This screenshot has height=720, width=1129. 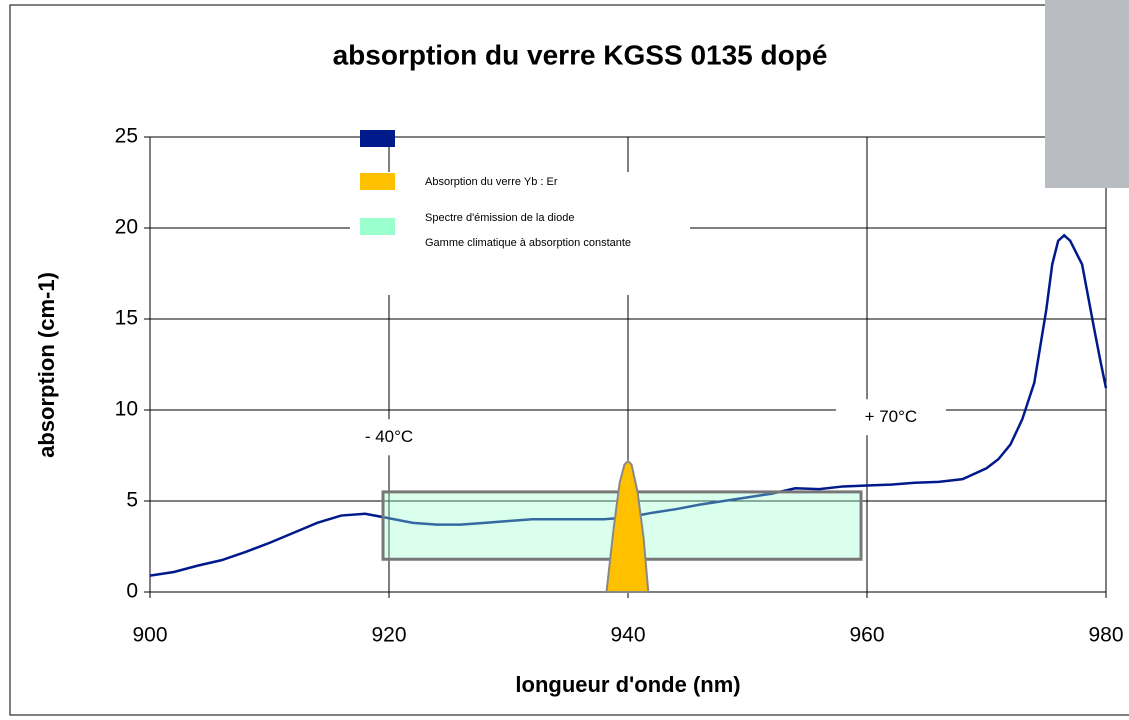 What do you see at coordinates (520, 233) in the screenshot?
I see `legend-box` at bounding box center [520, 233].